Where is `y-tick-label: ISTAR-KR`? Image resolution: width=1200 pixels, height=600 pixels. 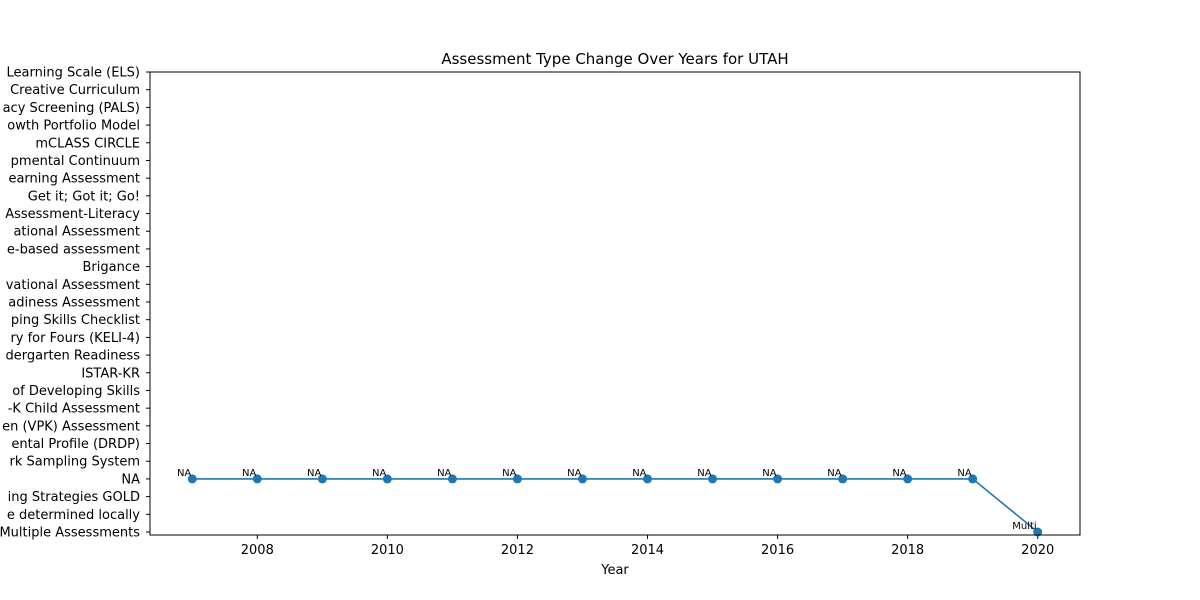 y-tick-label: ISTAR-KR is located at coordinates (110, 373).